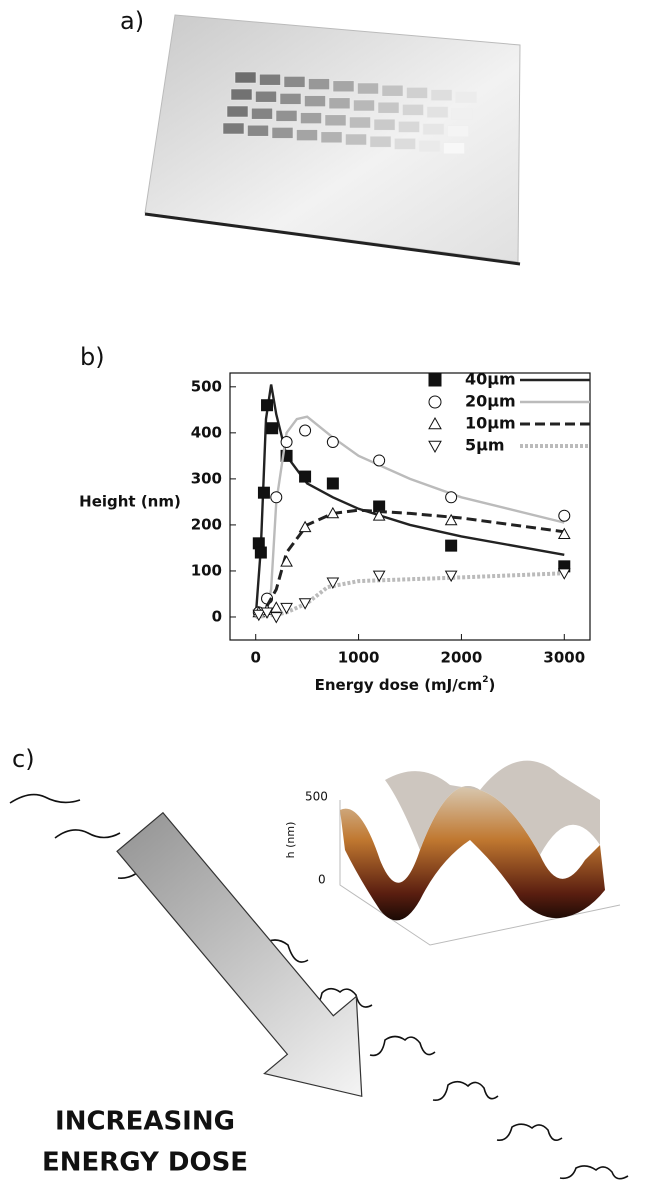  What do you see at coordinates (316, 797) in the screenshot?
I see `inset-tick-label: 500` at bounding box center [316, 797].